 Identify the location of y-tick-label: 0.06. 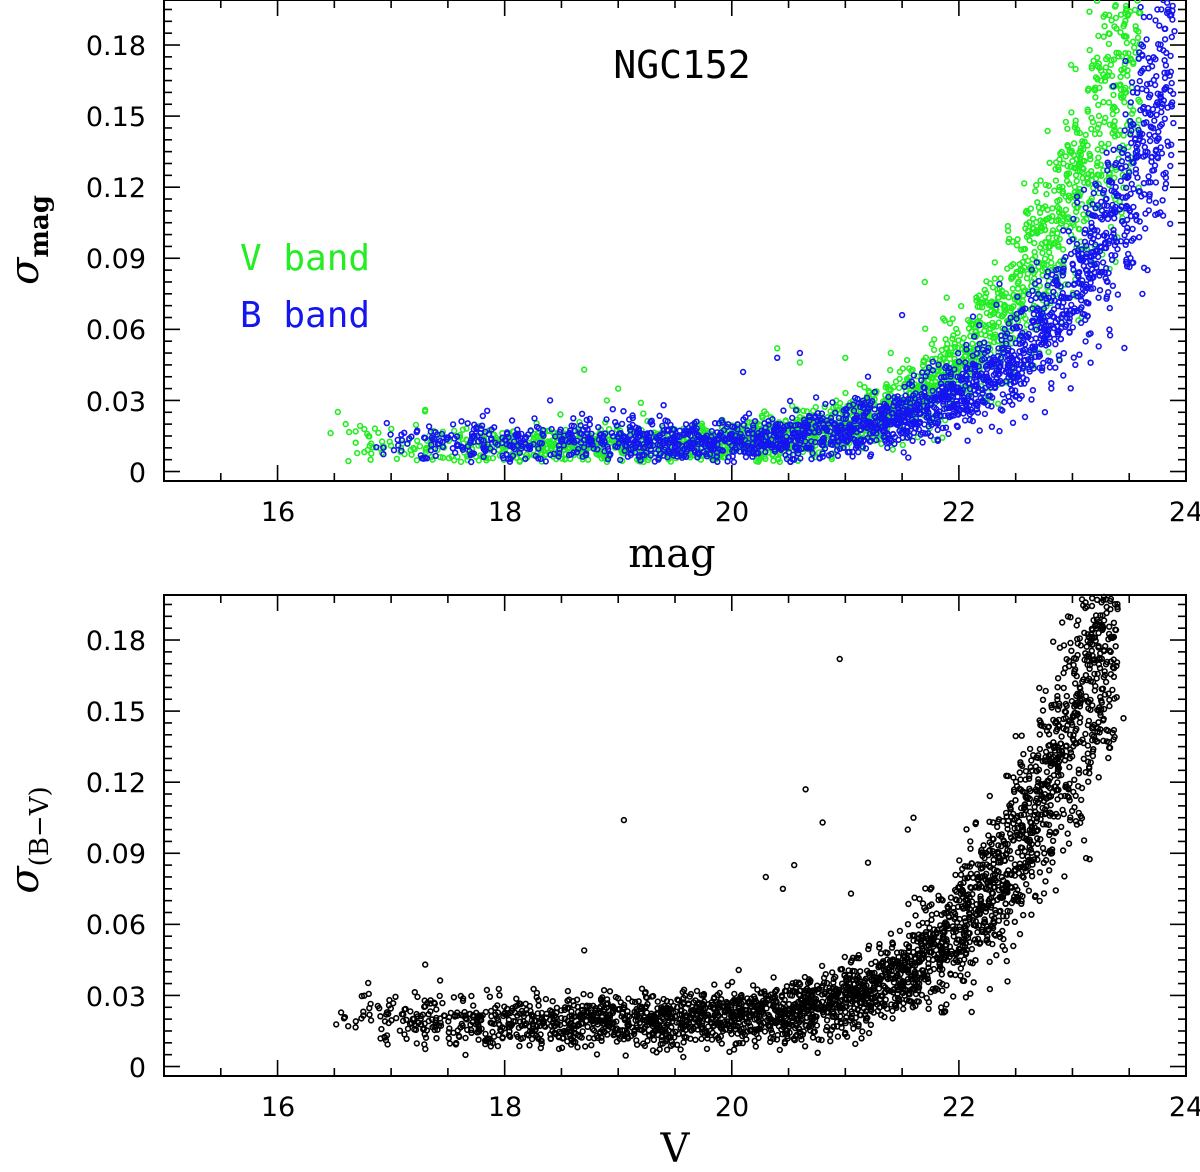
(116, 330).